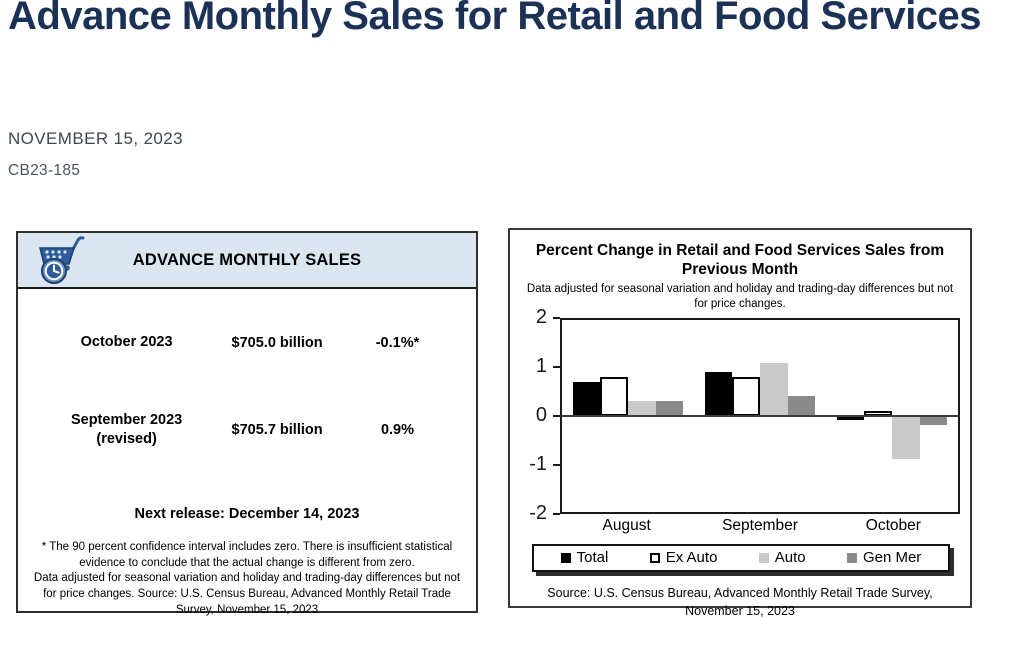 Image resolution: width=1011 pixels, height=653 pixels. I want to click on bar-ex-auto-august, so click(614, 396).